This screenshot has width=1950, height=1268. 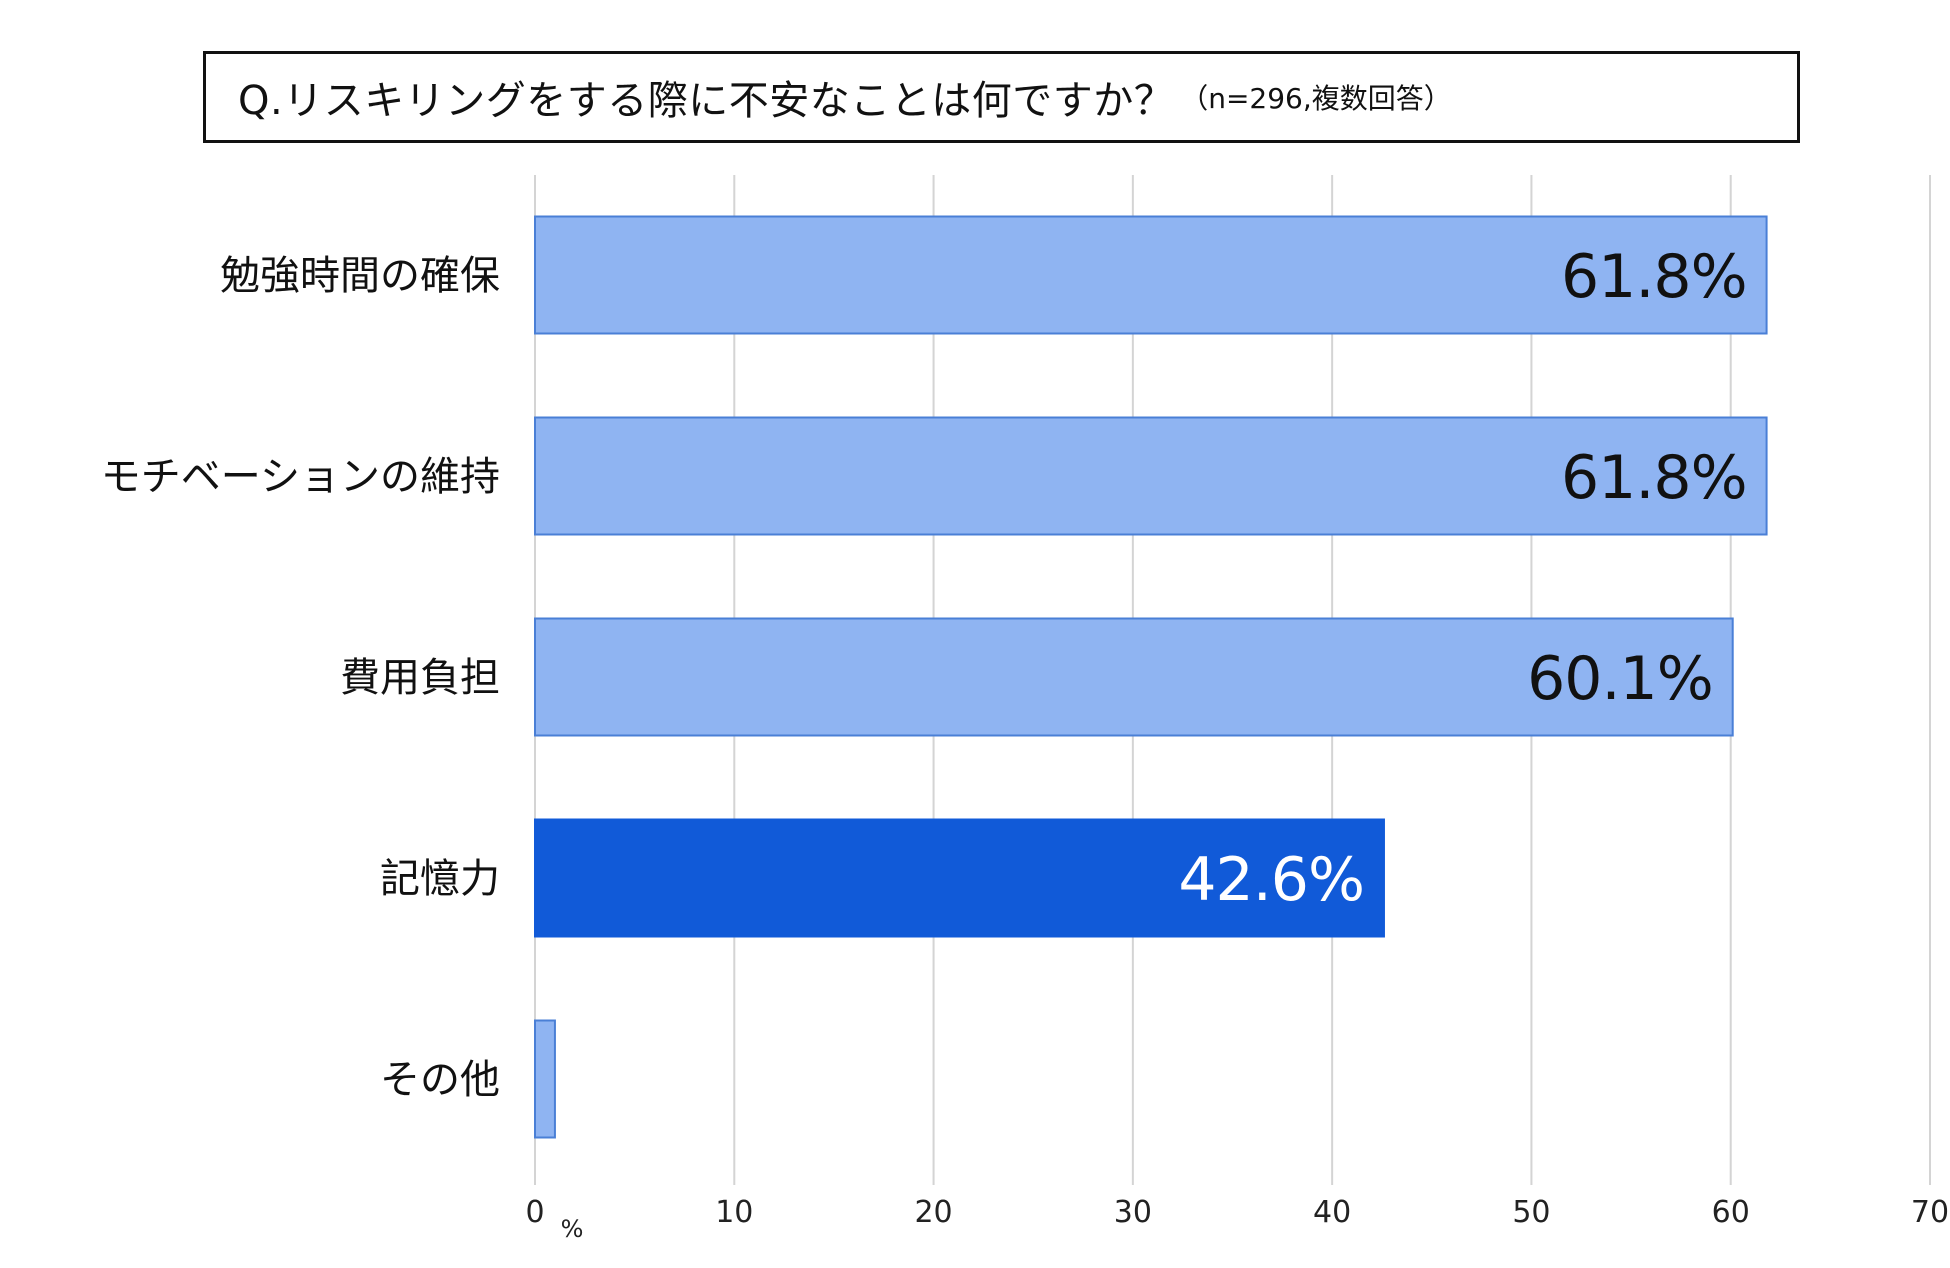 I want to click on x-axis-ticks: 0 10 20 30 40 50 60 70%, so click(x=1237, y=1219).